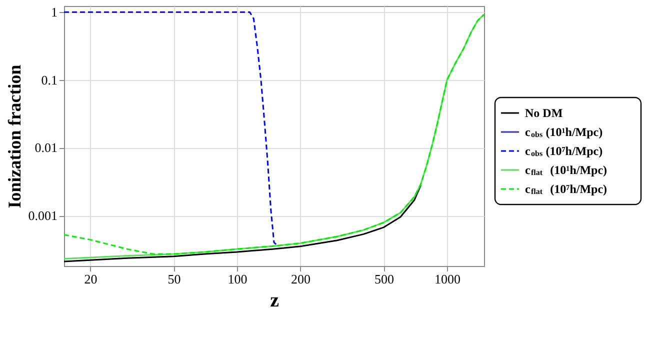 The width and height of the screenshot is (654, 338). Describe the element at coordinates (49, 80) in the screenshot. I see `y-tick-label: 0.1` at that location.